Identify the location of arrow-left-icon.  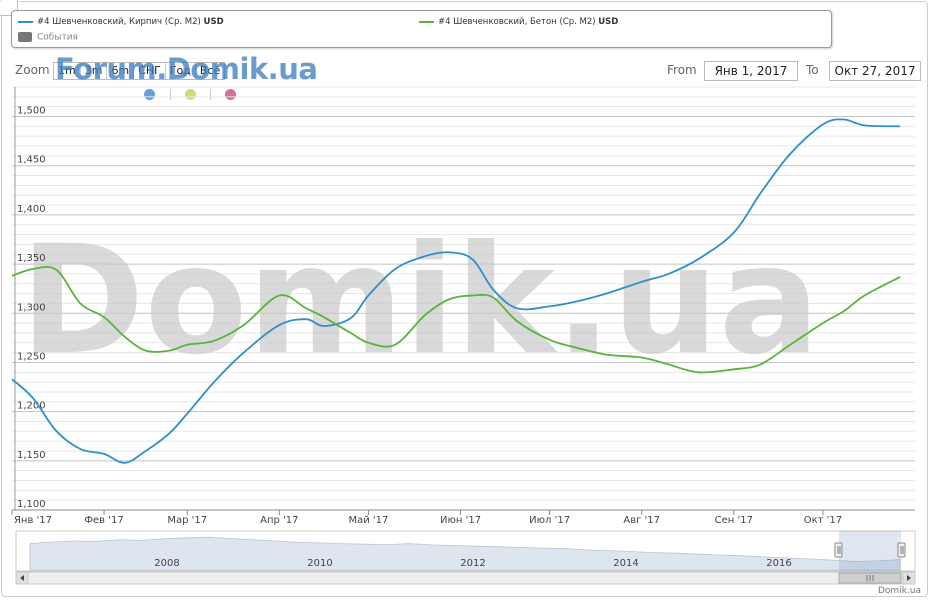
(22, 578).